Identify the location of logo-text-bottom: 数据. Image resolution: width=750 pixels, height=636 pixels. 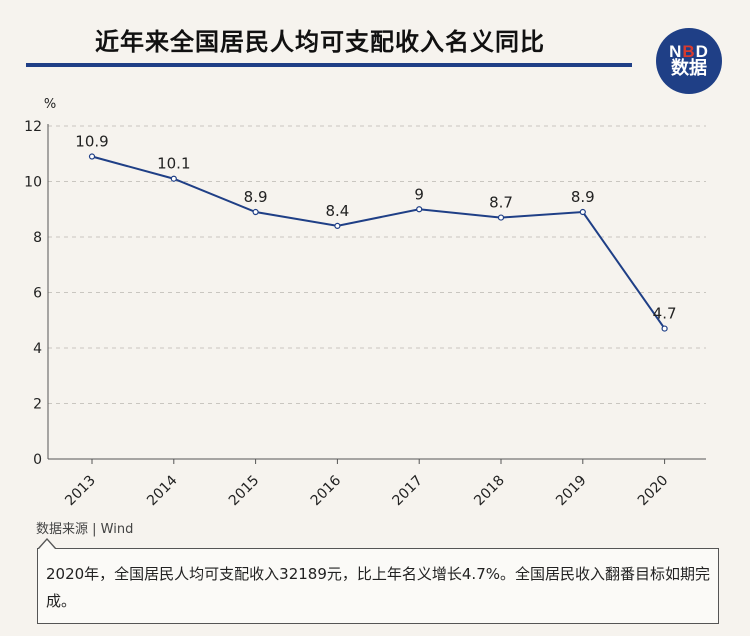
(689, 69).